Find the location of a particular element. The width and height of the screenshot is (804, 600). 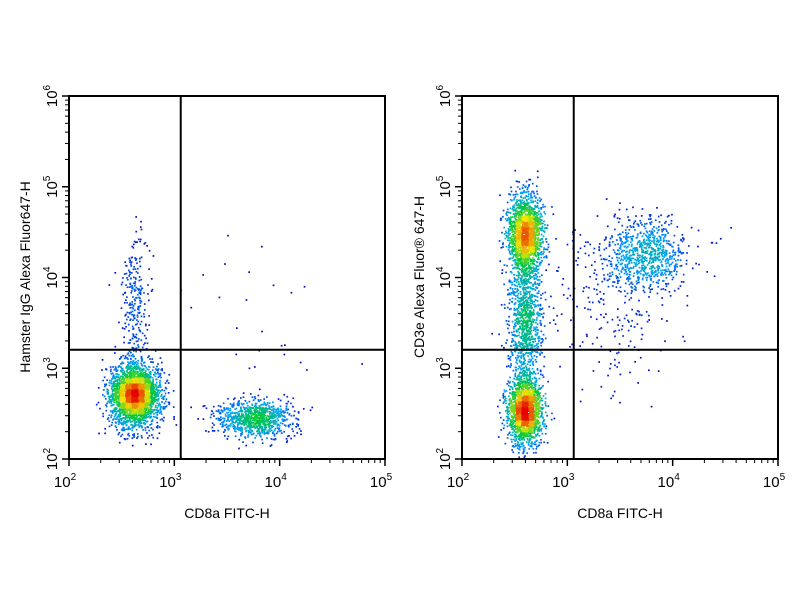

y-tick-label: 105 is located at coordinates (51, 186).